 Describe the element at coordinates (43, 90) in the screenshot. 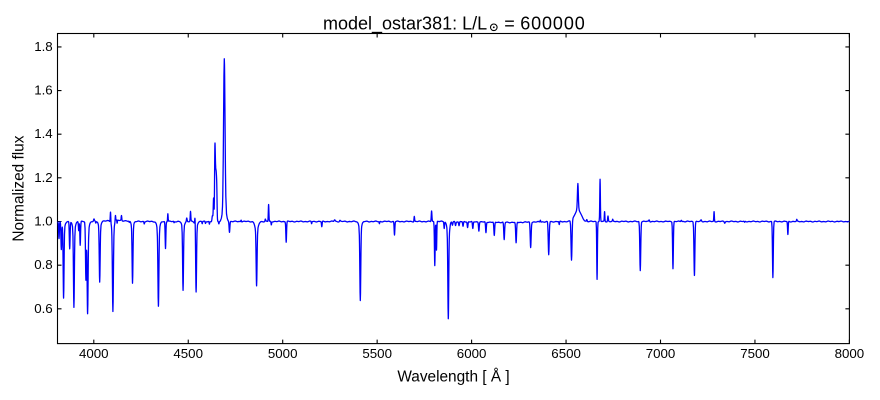

I see `svg-text: 1.6` at that location.